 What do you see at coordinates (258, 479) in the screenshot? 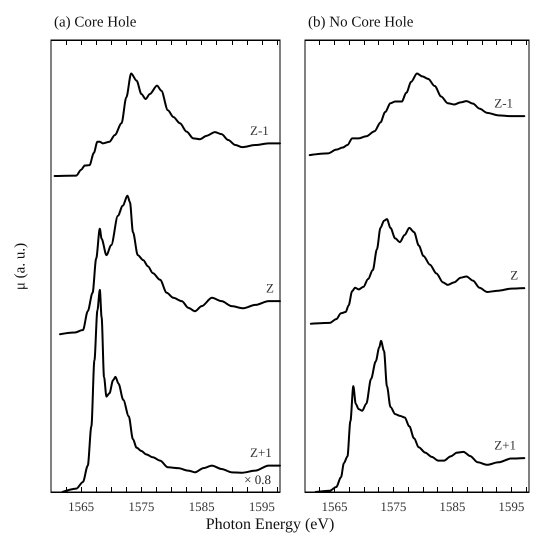
I see `annotation: × 0.8` at bounding box center [258, 479].